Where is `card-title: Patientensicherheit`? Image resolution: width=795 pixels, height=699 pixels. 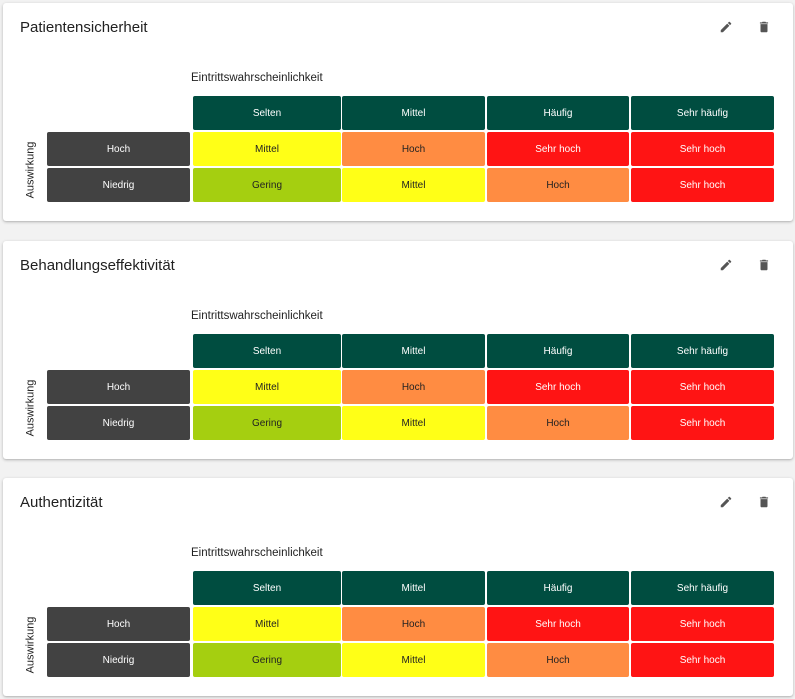
card-title: Patientensicherheit is located at coordinates (84, 27).